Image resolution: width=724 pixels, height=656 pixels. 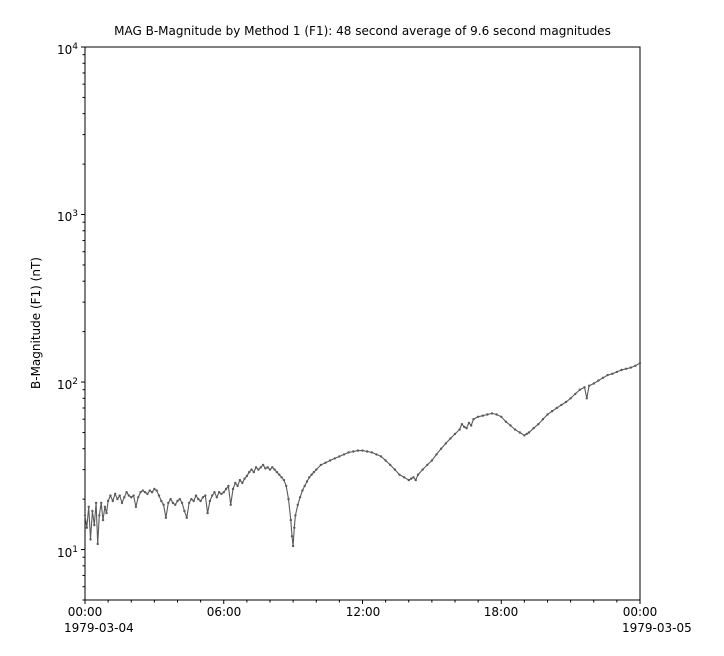 What do you see at coordinates (67, 216) in the screenshot?
I see `y-tick-label-1e3: 103` at bounding box center [67, 216].